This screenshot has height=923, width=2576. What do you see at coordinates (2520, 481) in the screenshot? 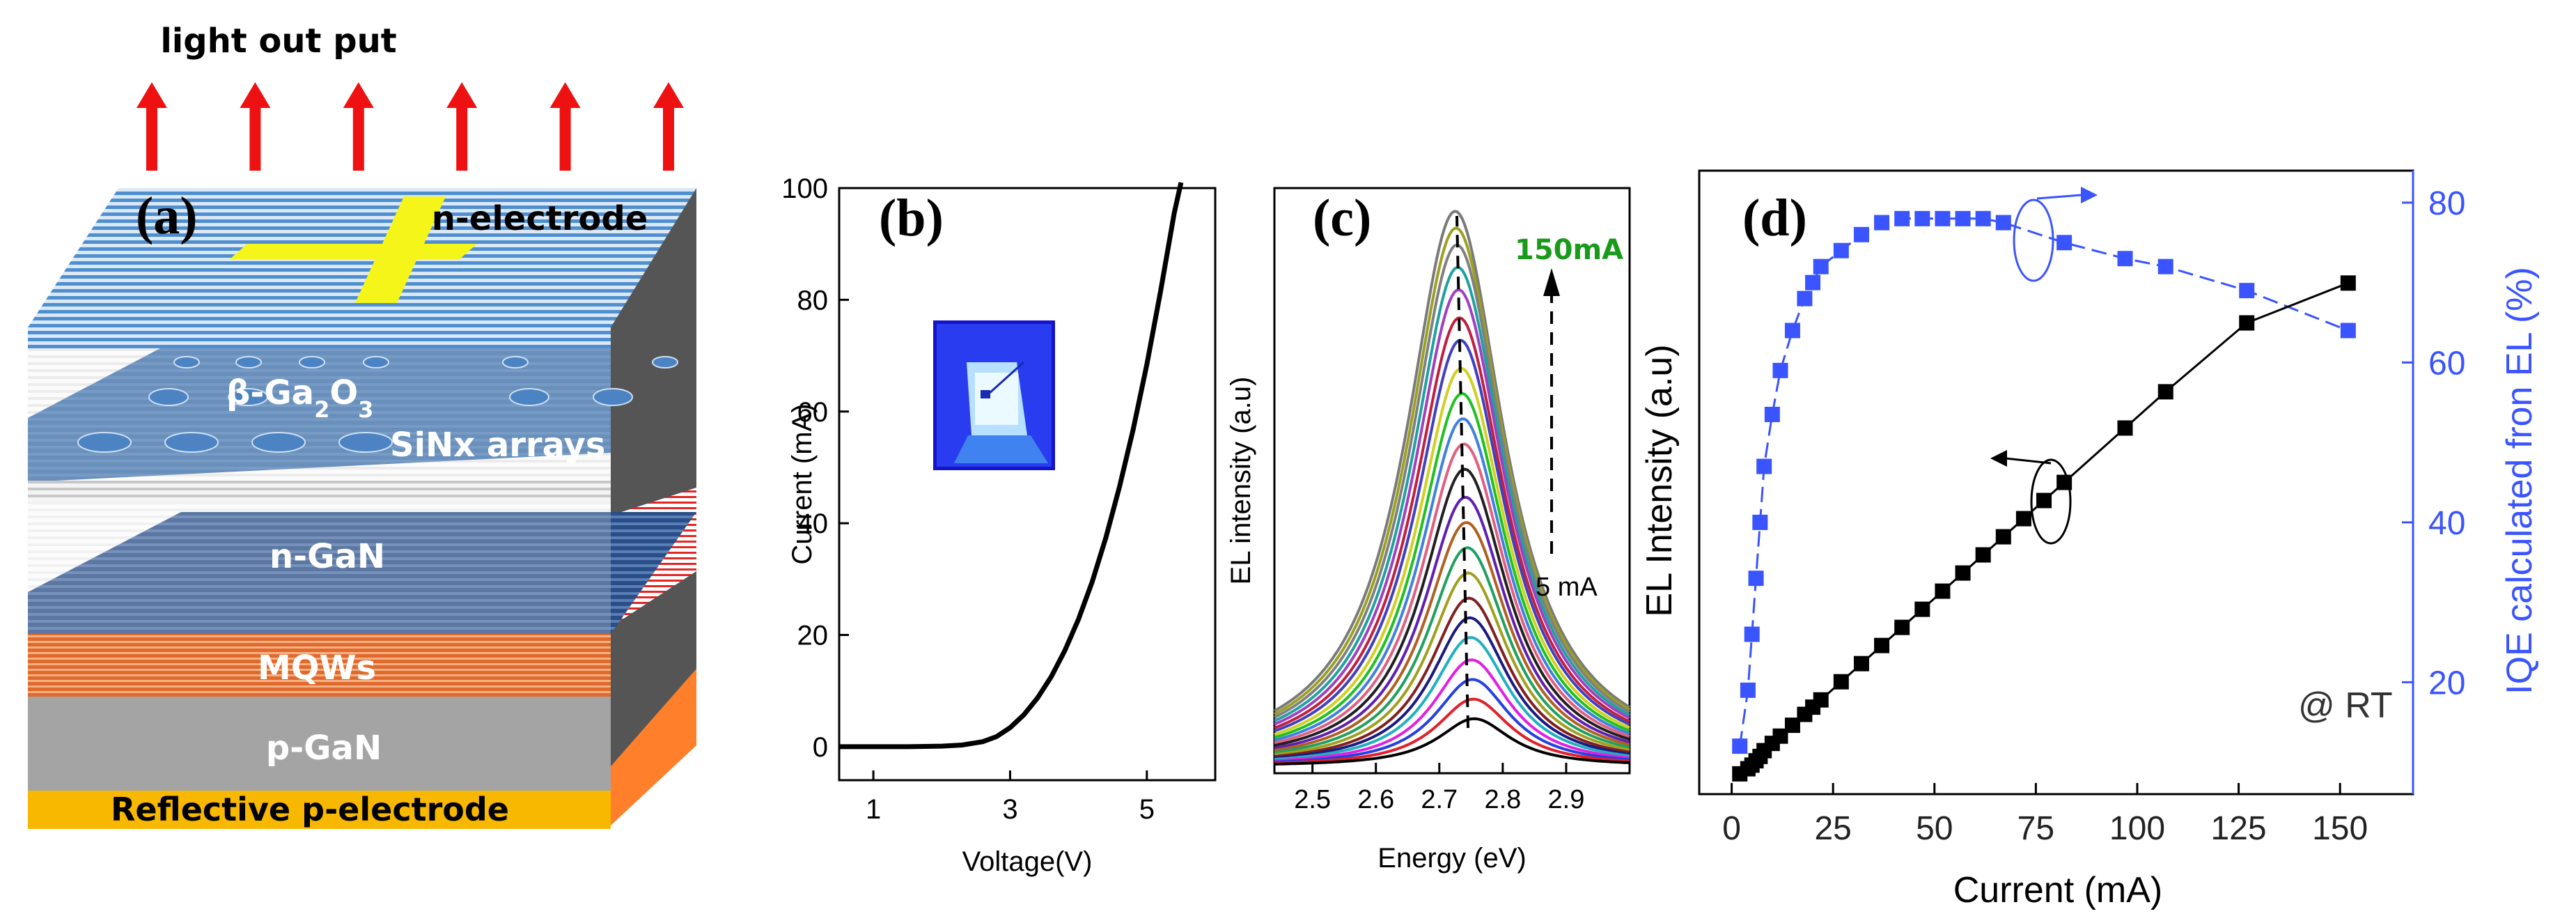
I see `panel-d-right-ylabel: IQE calculated fron EL (%)` at bounding box center [2520, 481].